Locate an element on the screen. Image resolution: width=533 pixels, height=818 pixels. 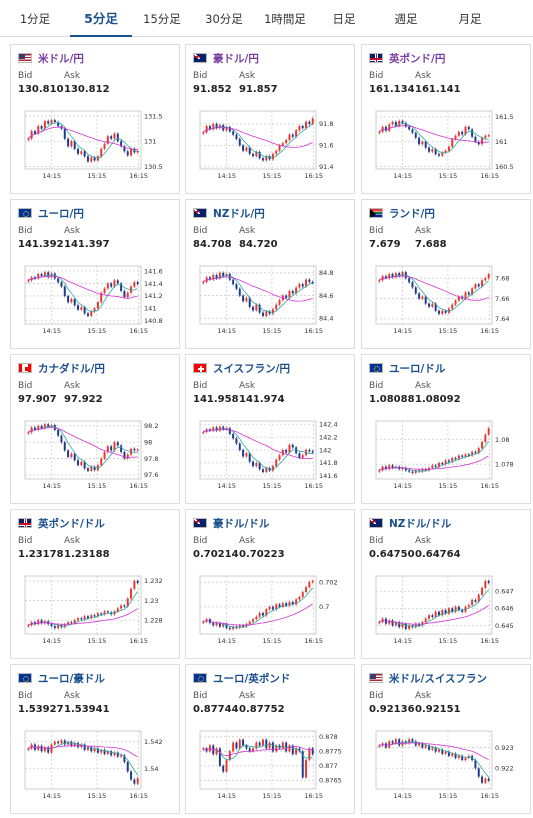
pair-name-link: 豪ドル/ドル is located at coordinates (241, 523).